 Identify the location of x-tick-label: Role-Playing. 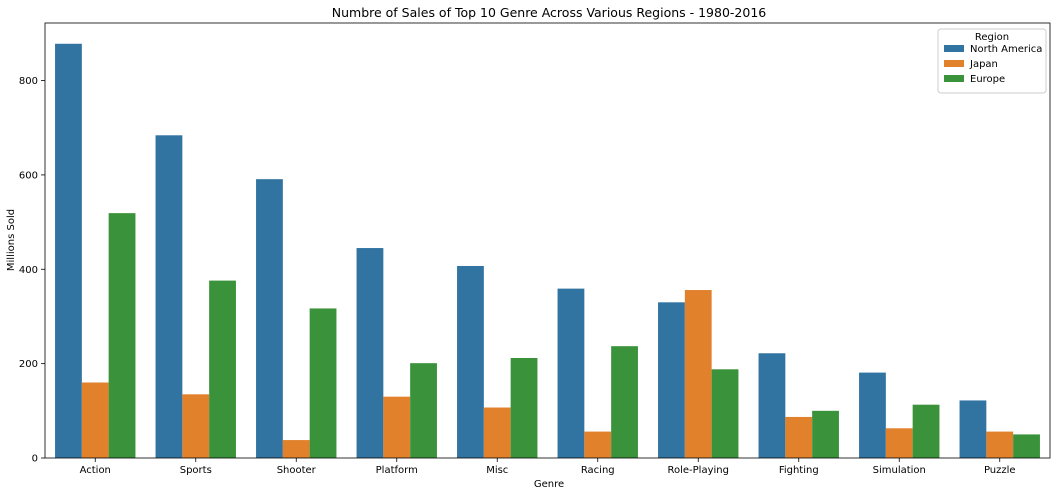
(698, 470).